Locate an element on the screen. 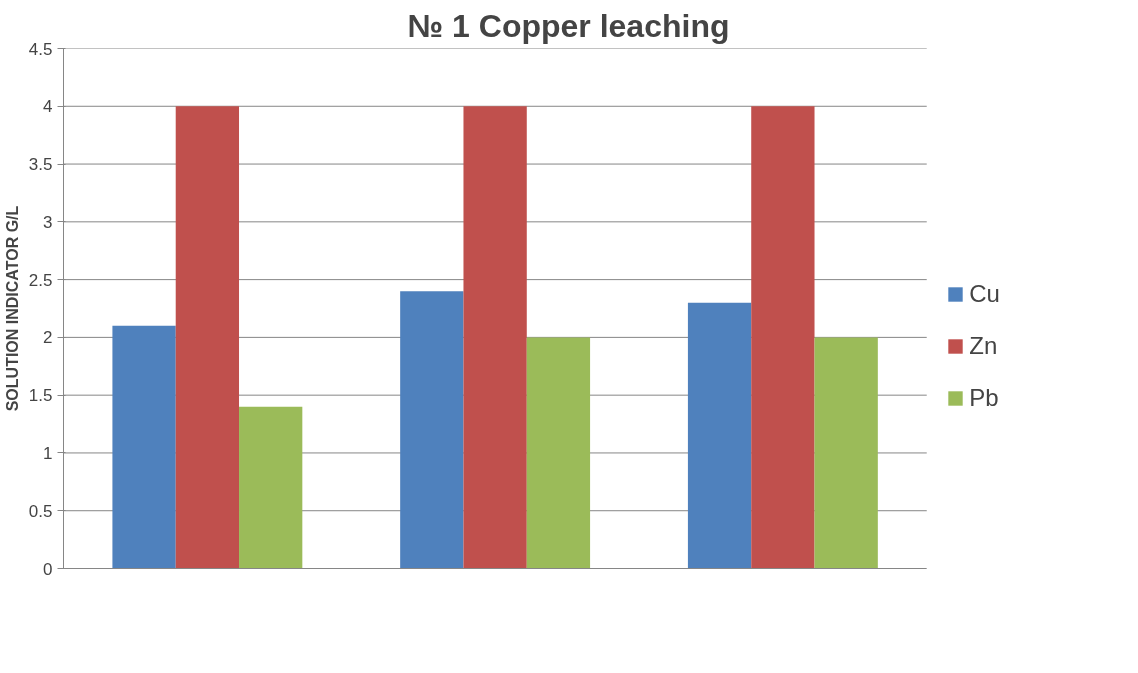 Image resolution: width=1138 pixels, height=673 pixels. legend-label: Zn is located at coordinates (983, 346).